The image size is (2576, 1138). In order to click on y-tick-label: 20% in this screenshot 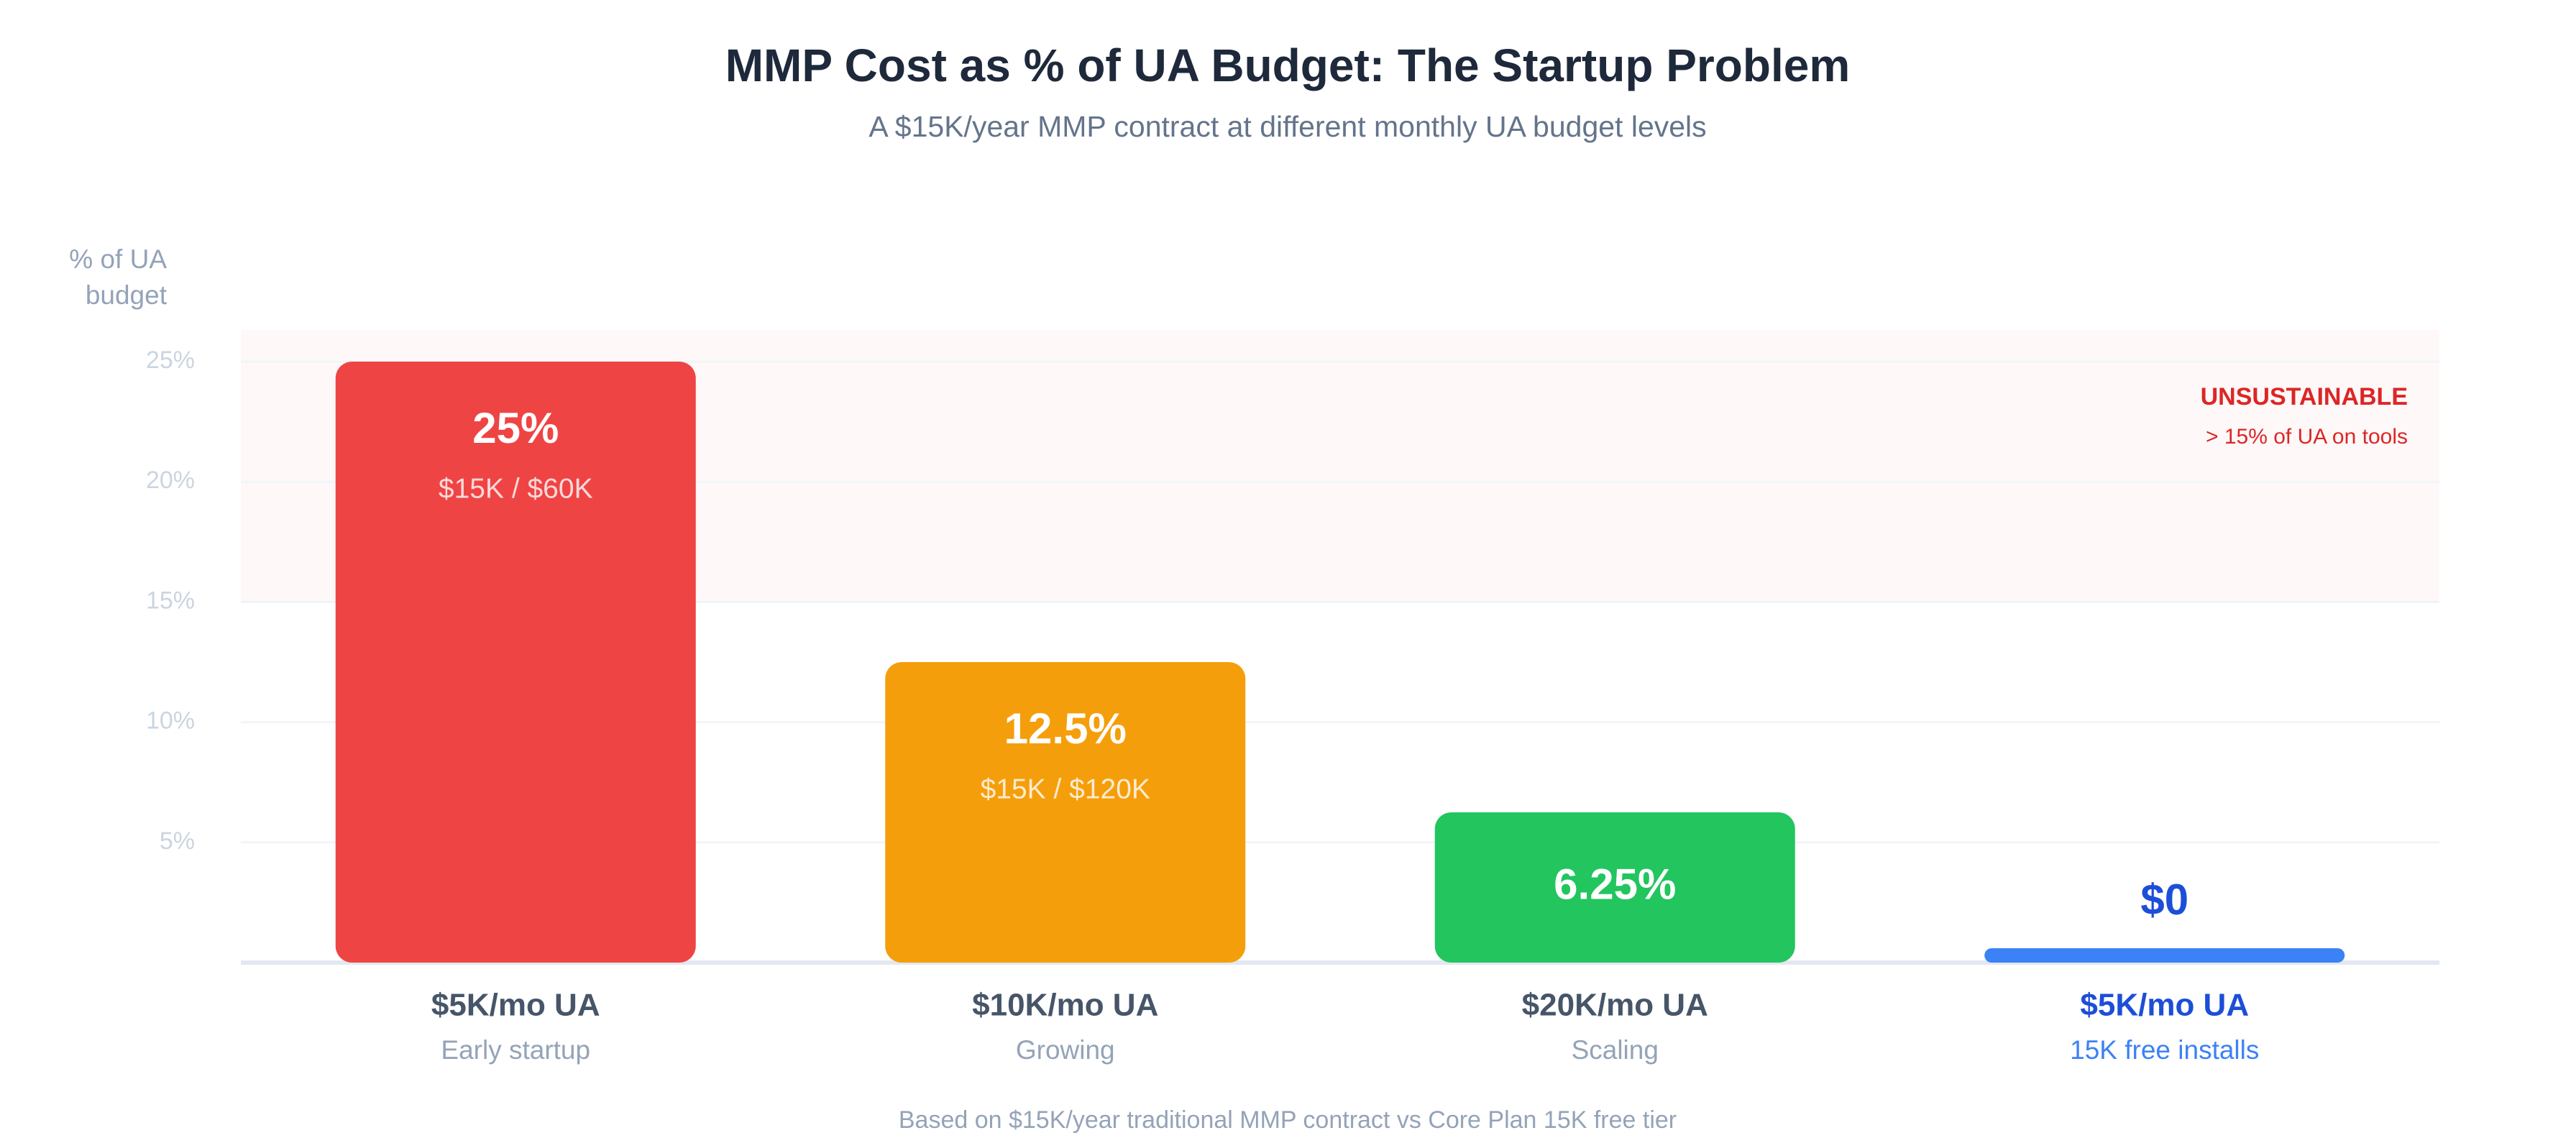, I will do `click(170, 480)`.